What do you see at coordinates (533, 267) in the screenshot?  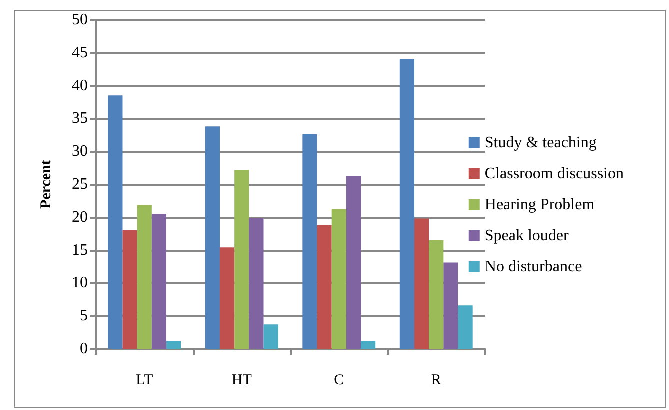 I see `legend-label: No disturbance` at bounding box center [533, 267].